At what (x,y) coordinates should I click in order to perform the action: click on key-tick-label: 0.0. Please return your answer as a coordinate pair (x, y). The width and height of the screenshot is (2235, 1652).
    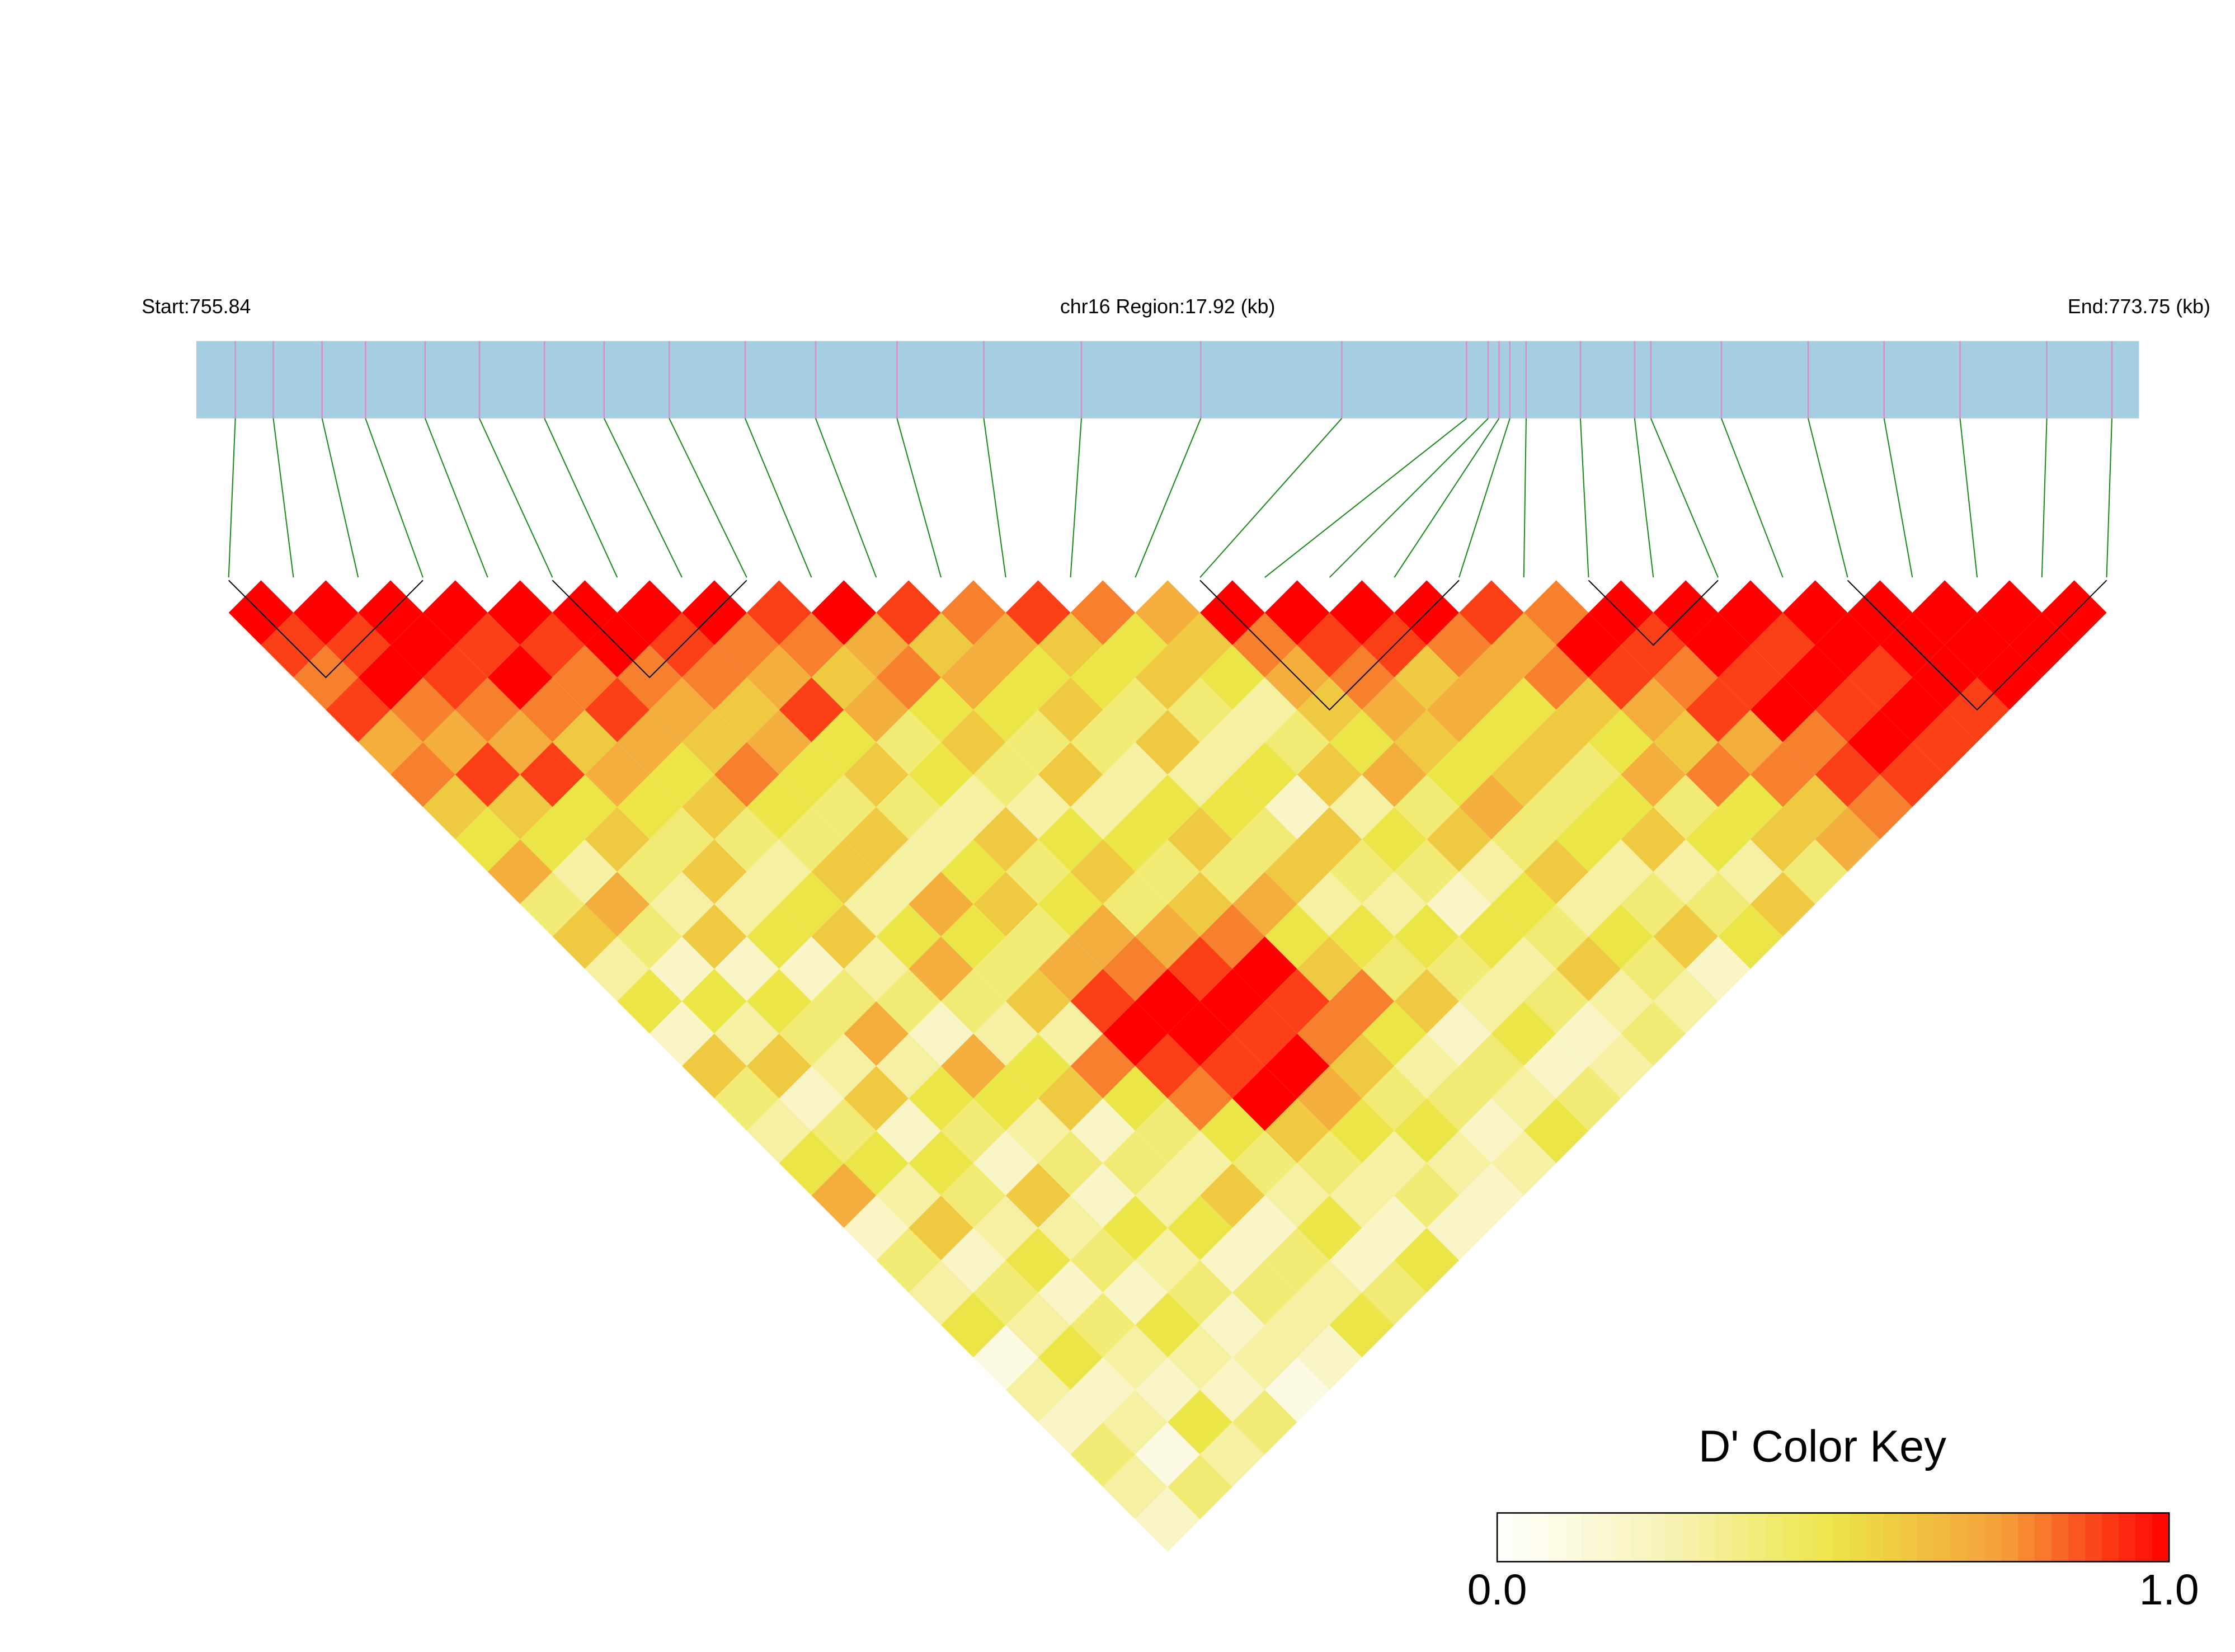
    Looking at the image, I should click on (1497, 1590).